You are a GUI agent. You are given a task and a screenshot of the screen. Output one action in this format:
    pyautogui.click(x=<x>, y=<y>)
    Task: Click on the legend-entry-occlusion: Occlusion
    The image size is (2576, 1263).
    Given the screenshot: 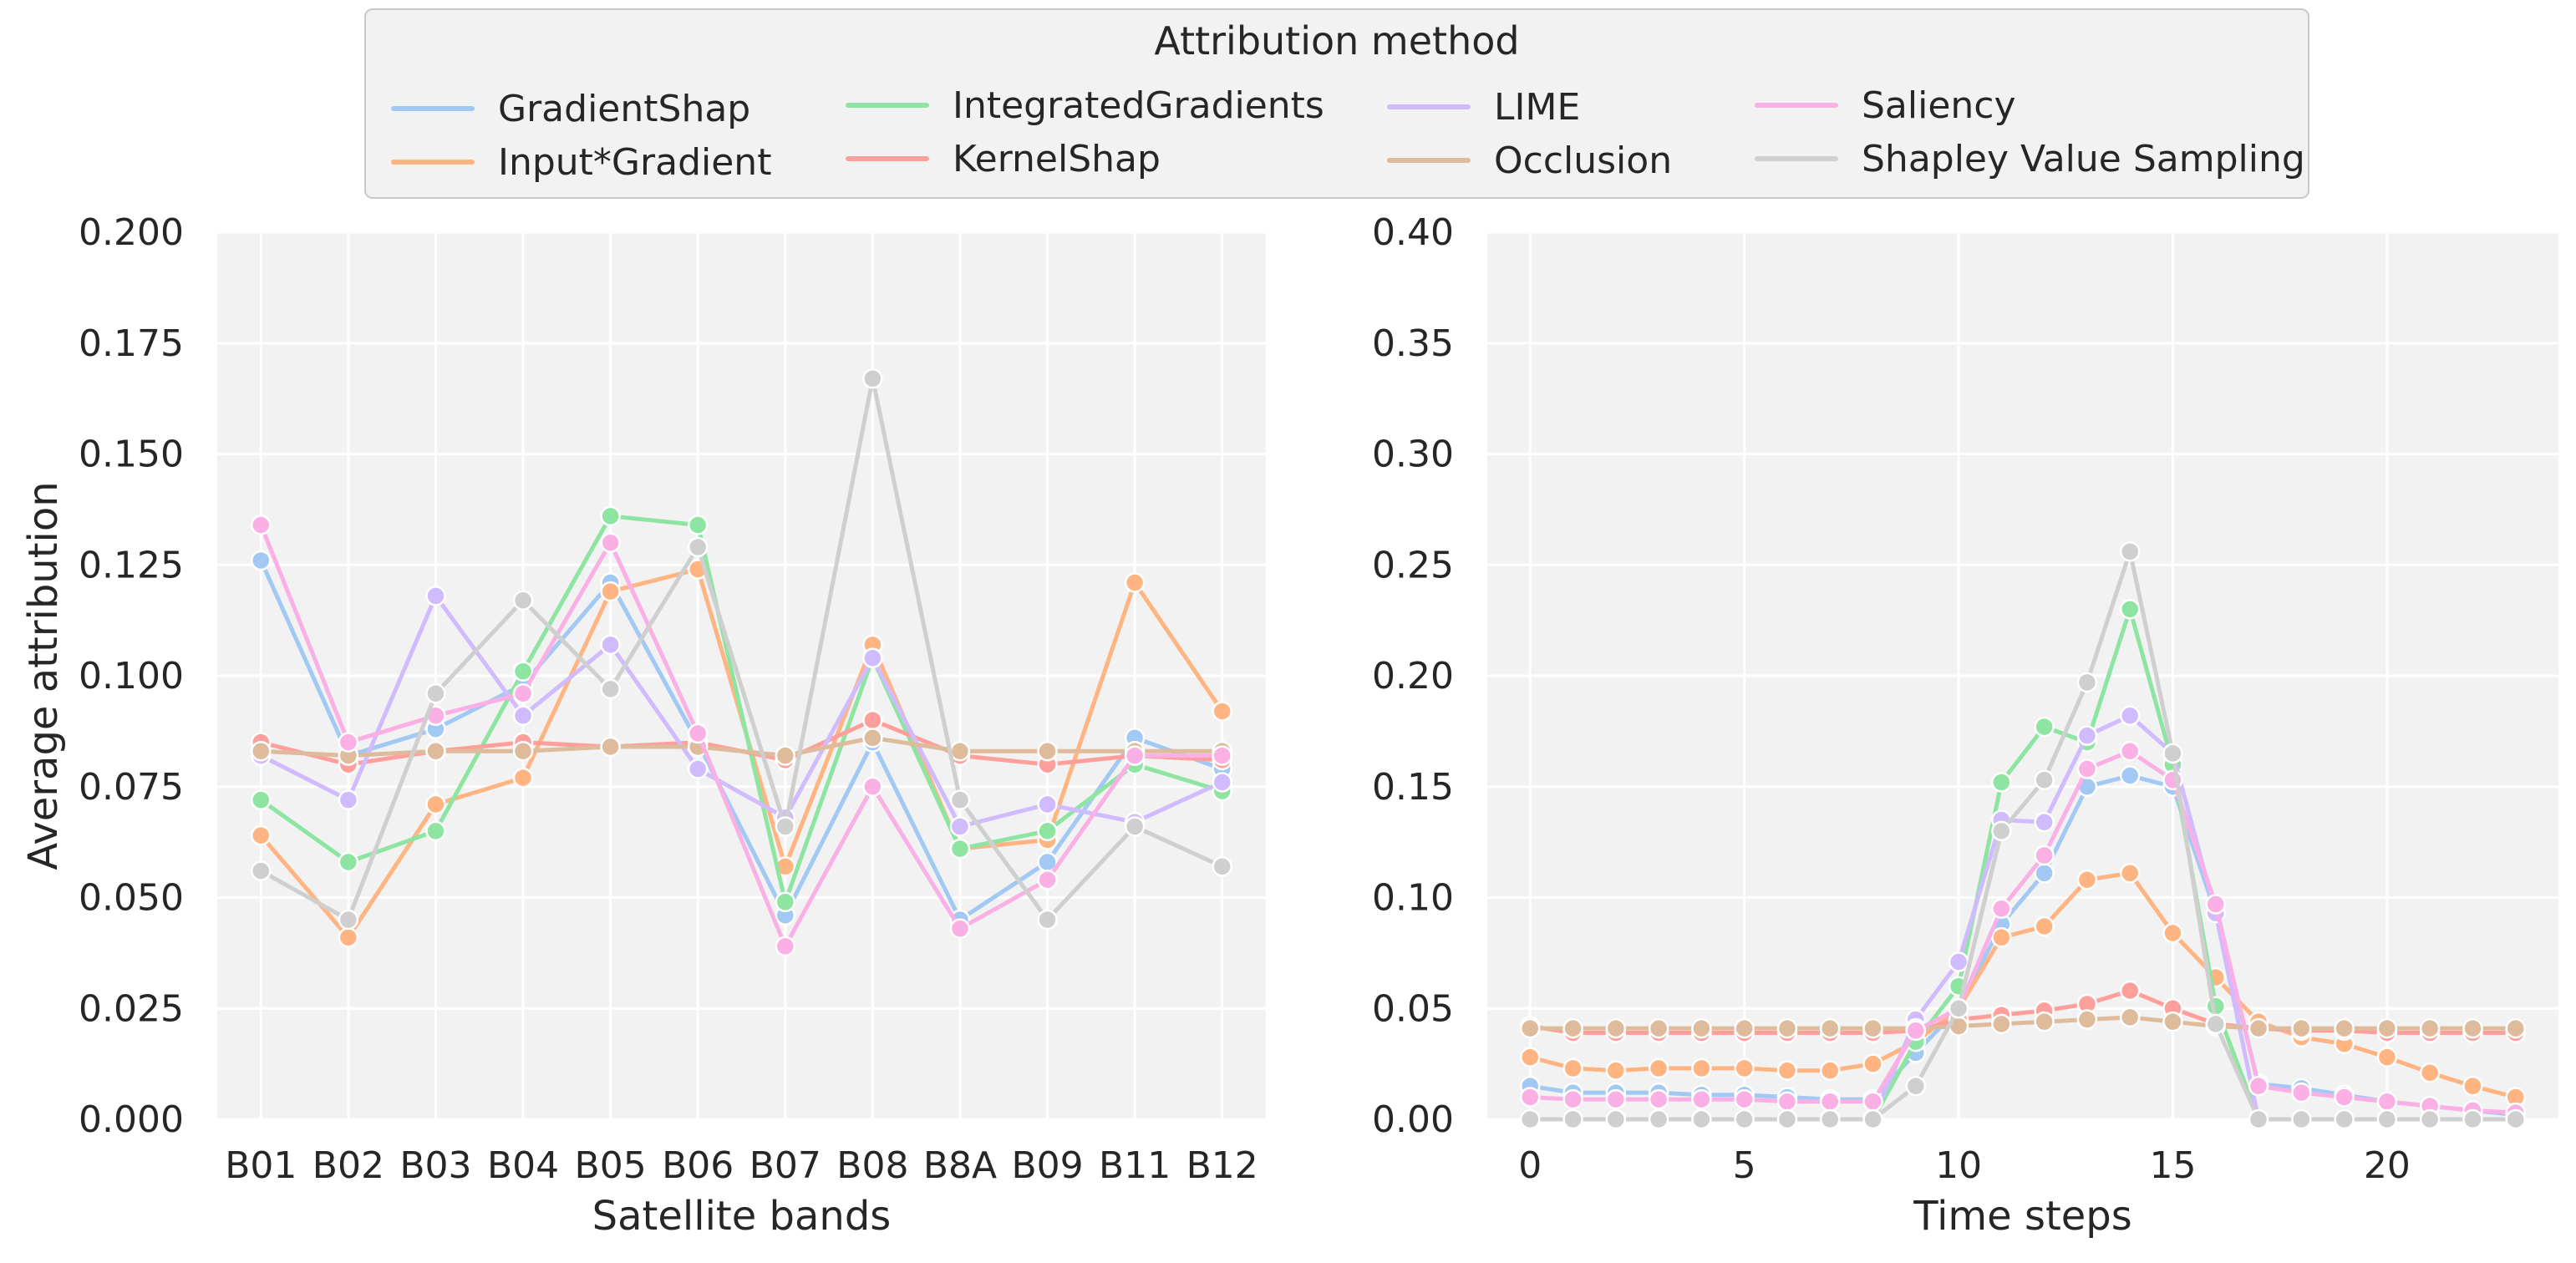 What is the action you would take?
    pyautogui.click(x=1529, y=160)
    